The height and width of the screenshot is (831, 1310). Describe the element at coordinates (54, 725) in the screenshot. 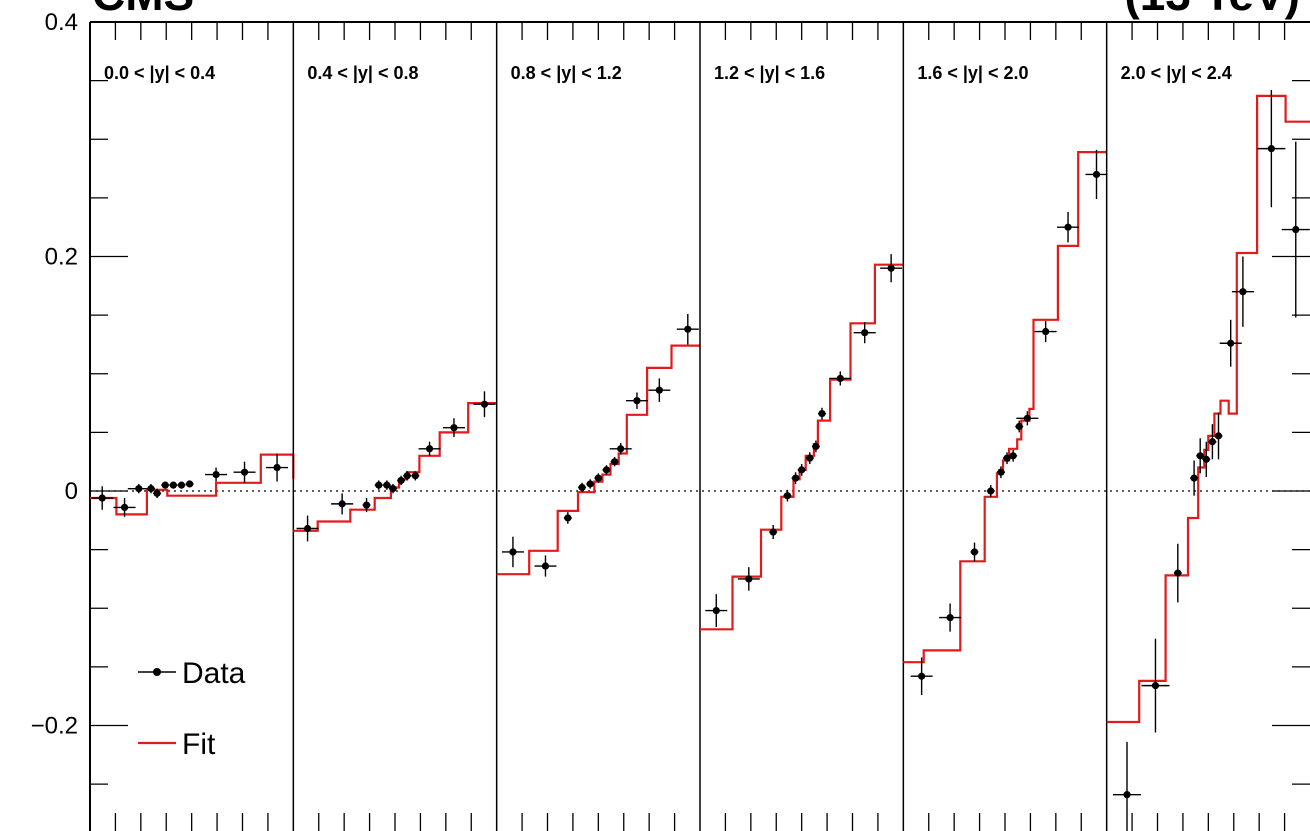

I see `y-tick-label: −0.2` at that location.